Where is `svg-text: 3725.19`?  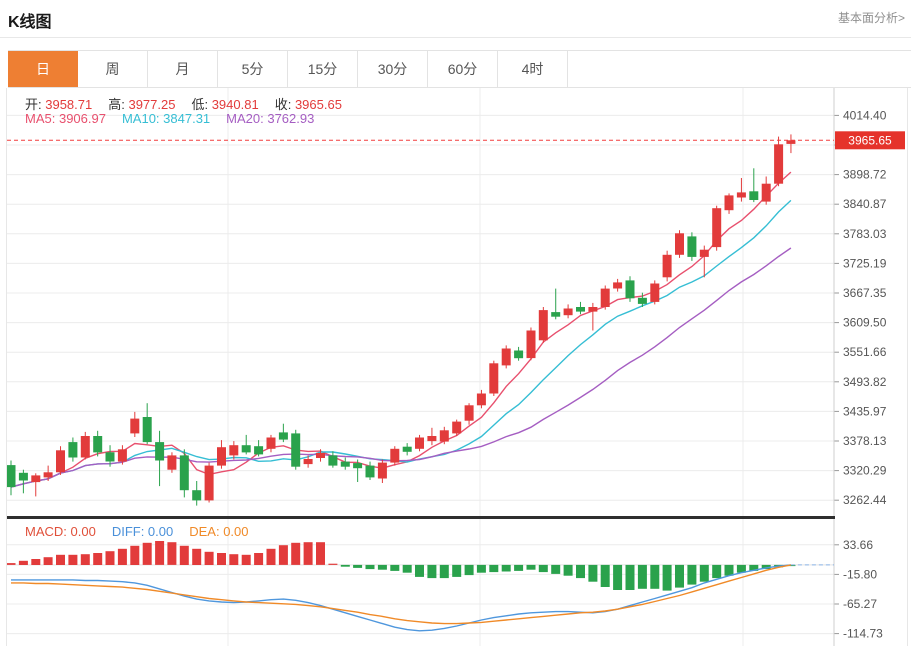
svg-text: 3725.19 is located at coordinates (865, 263).